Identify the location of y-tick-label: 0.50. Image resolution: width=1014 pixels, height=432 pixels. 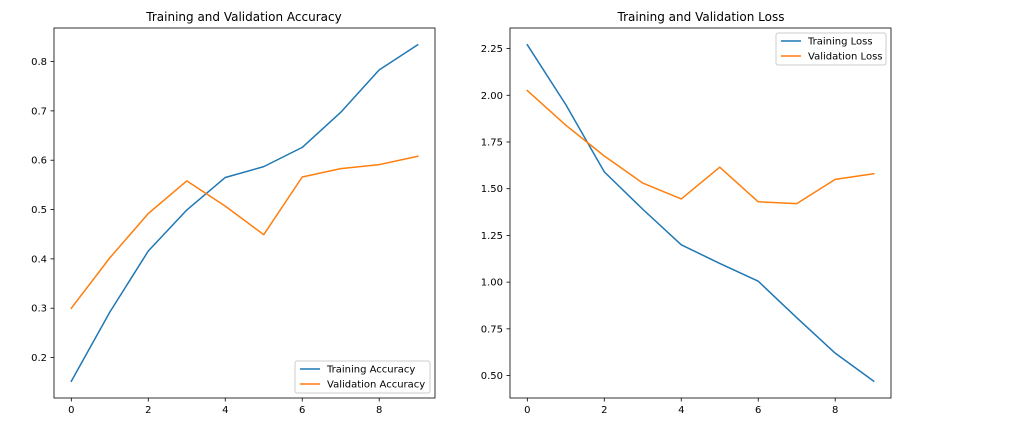
(492, 376).